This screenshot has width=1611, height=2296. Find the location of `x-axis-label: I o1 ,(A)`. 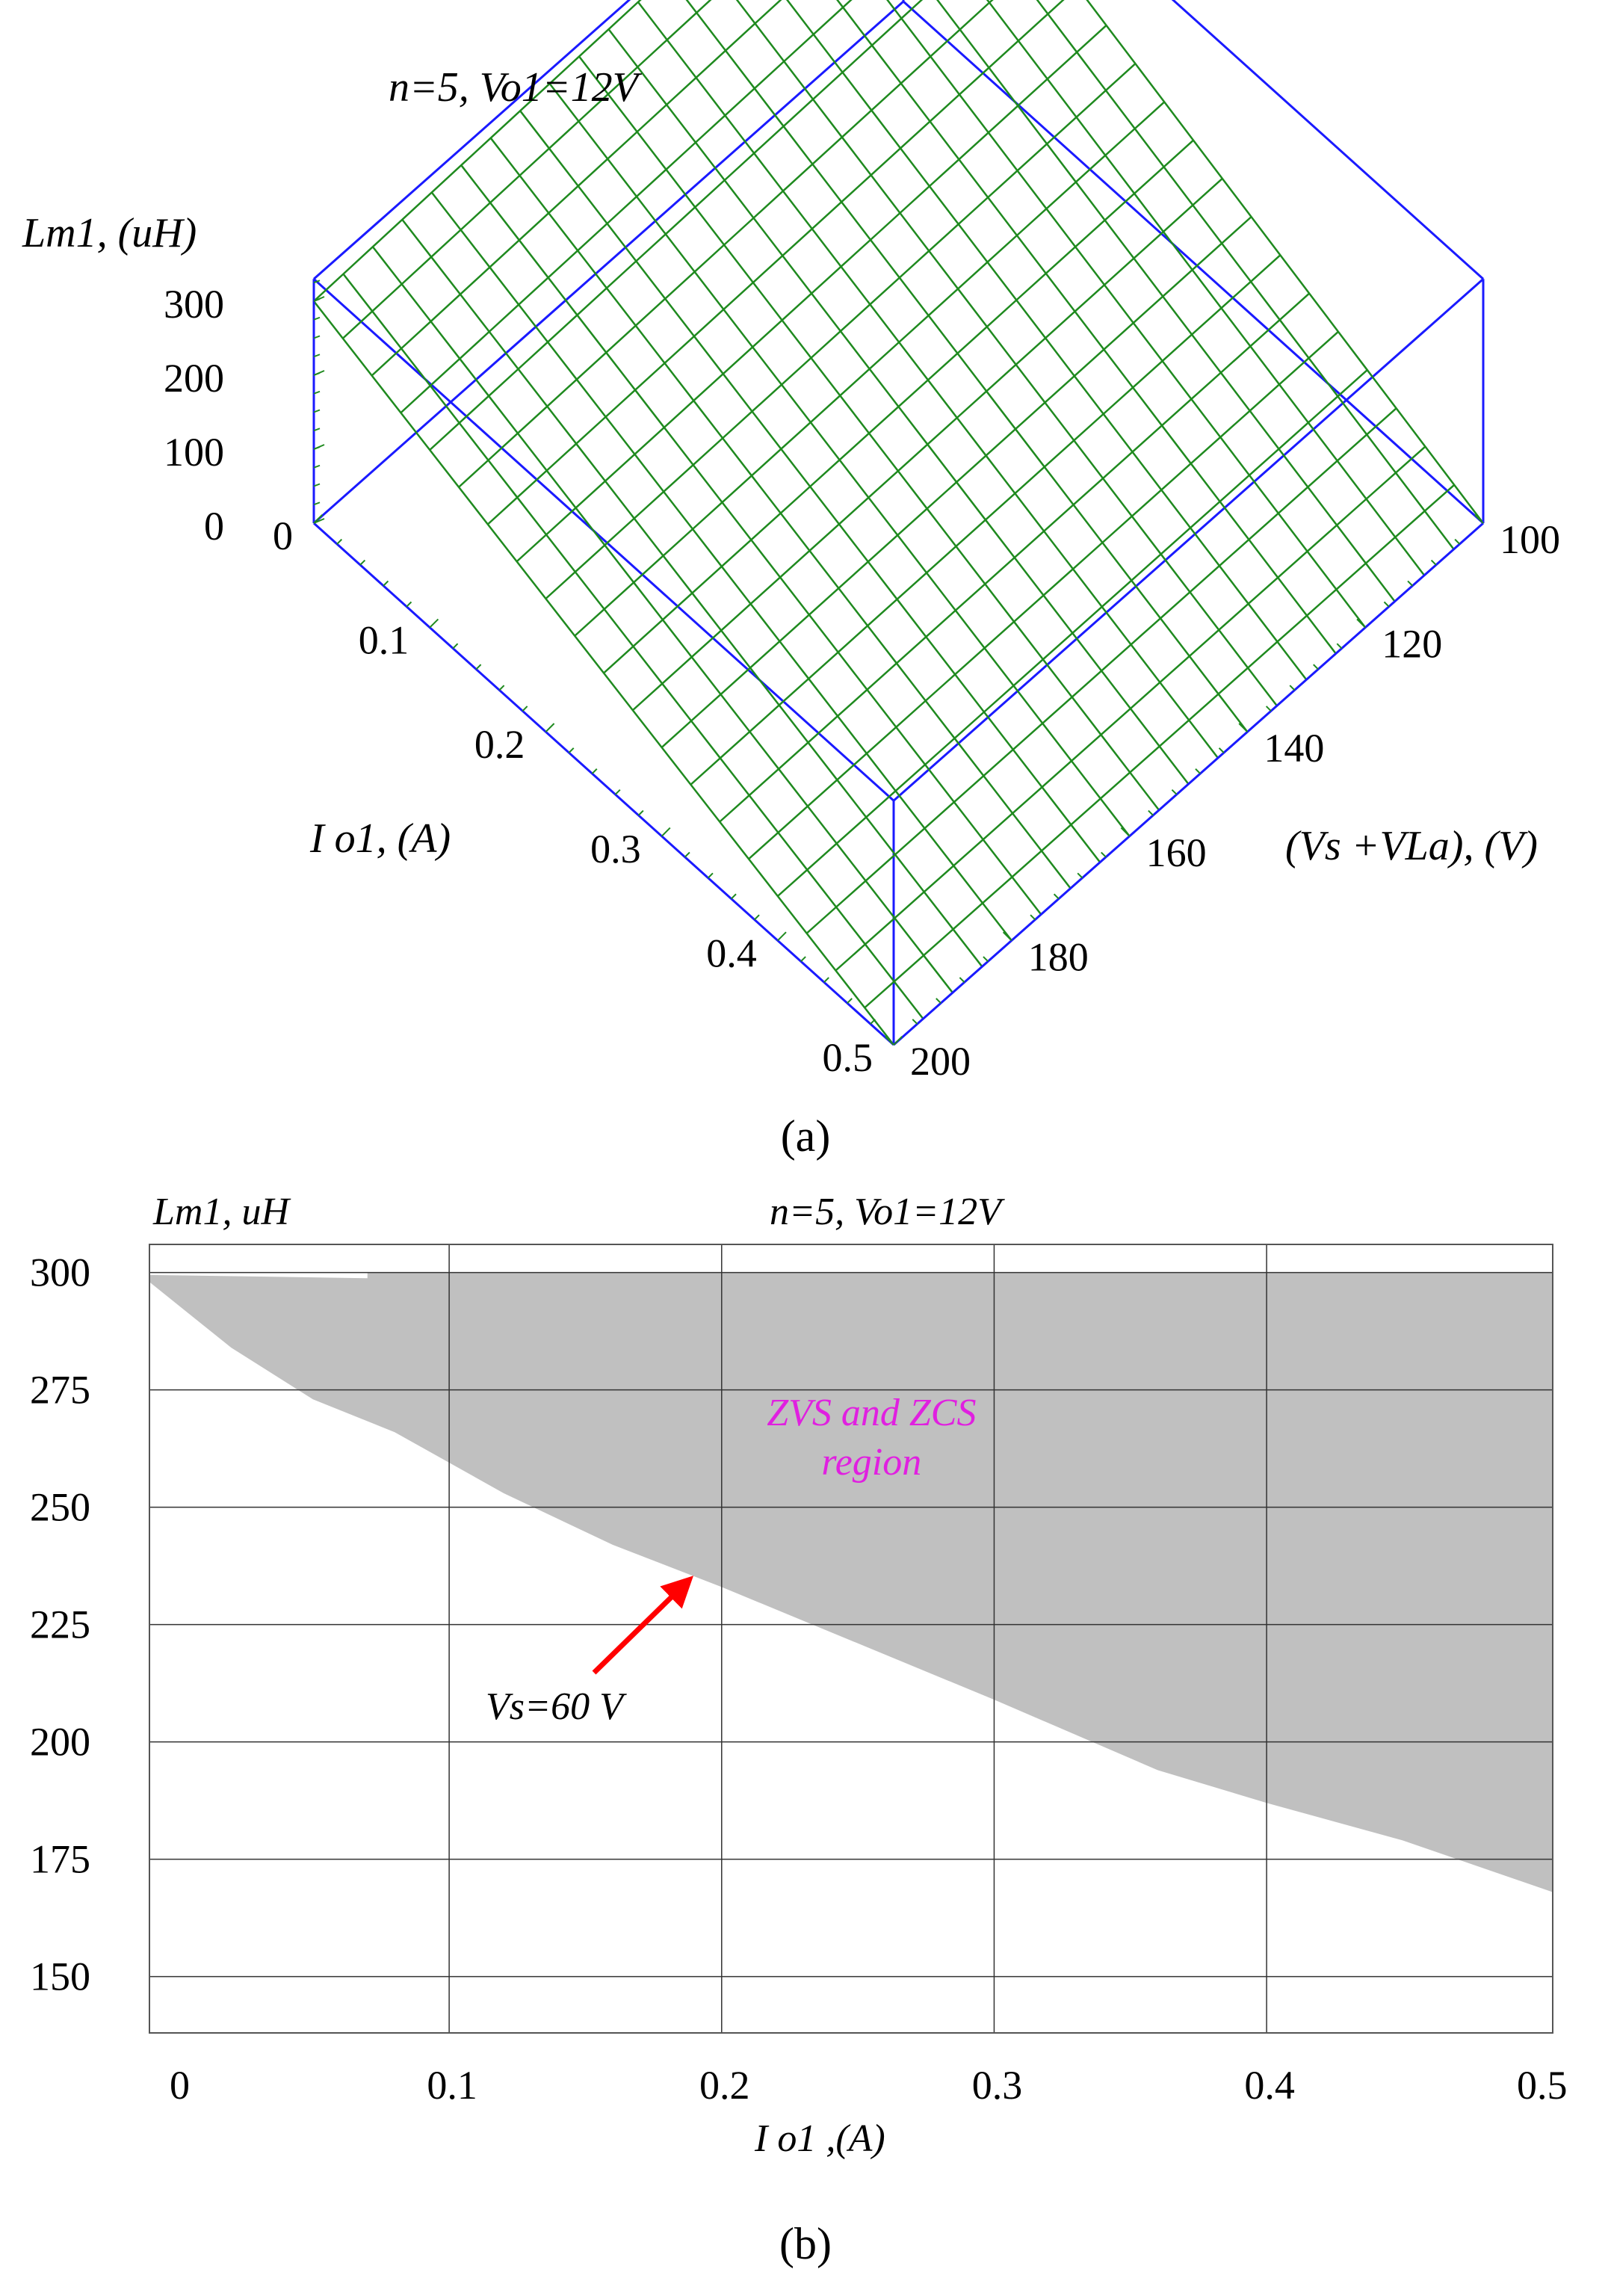

x-axis-label: I o1 ,(A) is located at coordinates (819, 2139).